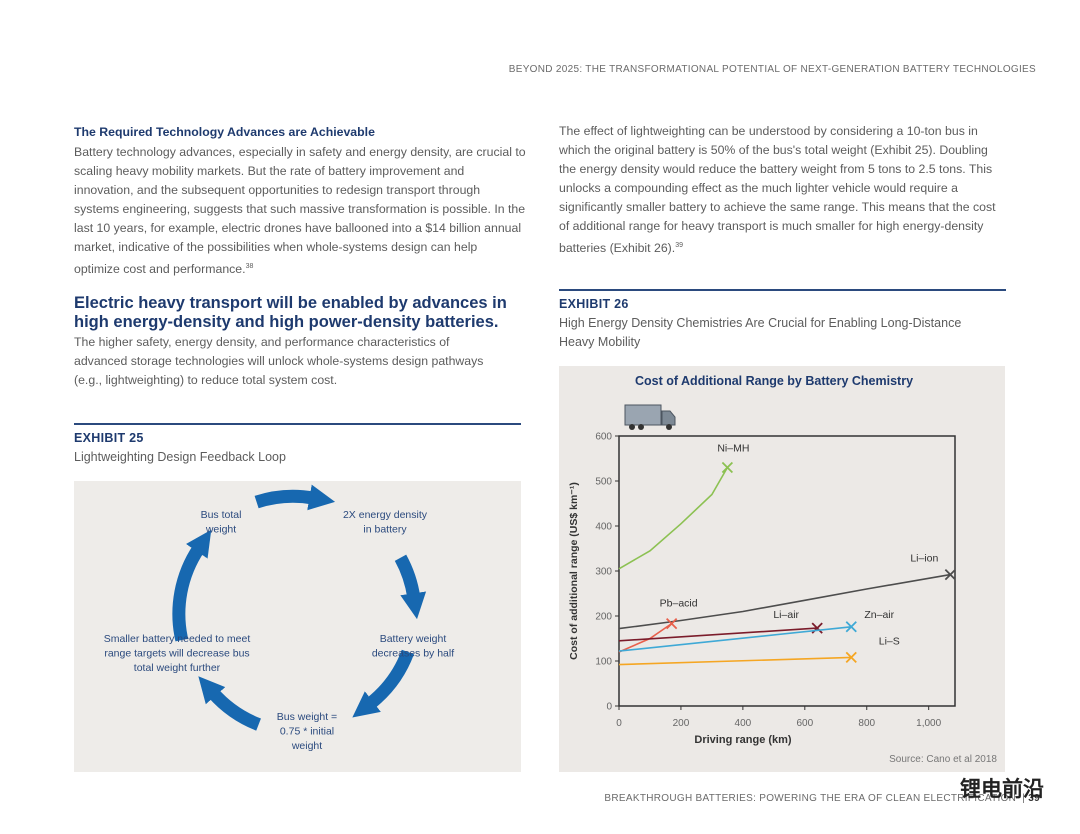  What do you see at coordinates (609, 707) in the screenshot?
I see `y-tick-label: 0` at bounding box center [609, 707].